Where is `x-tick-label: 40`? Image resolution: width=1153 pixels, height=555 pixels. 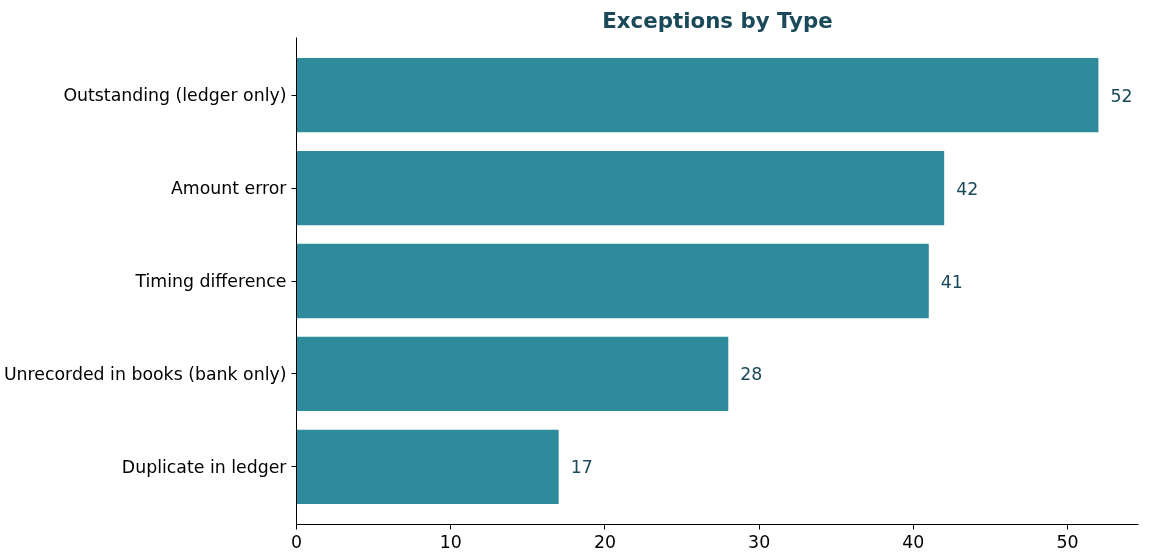 x-tick-label: 40 is located at coordinates (913, 541).